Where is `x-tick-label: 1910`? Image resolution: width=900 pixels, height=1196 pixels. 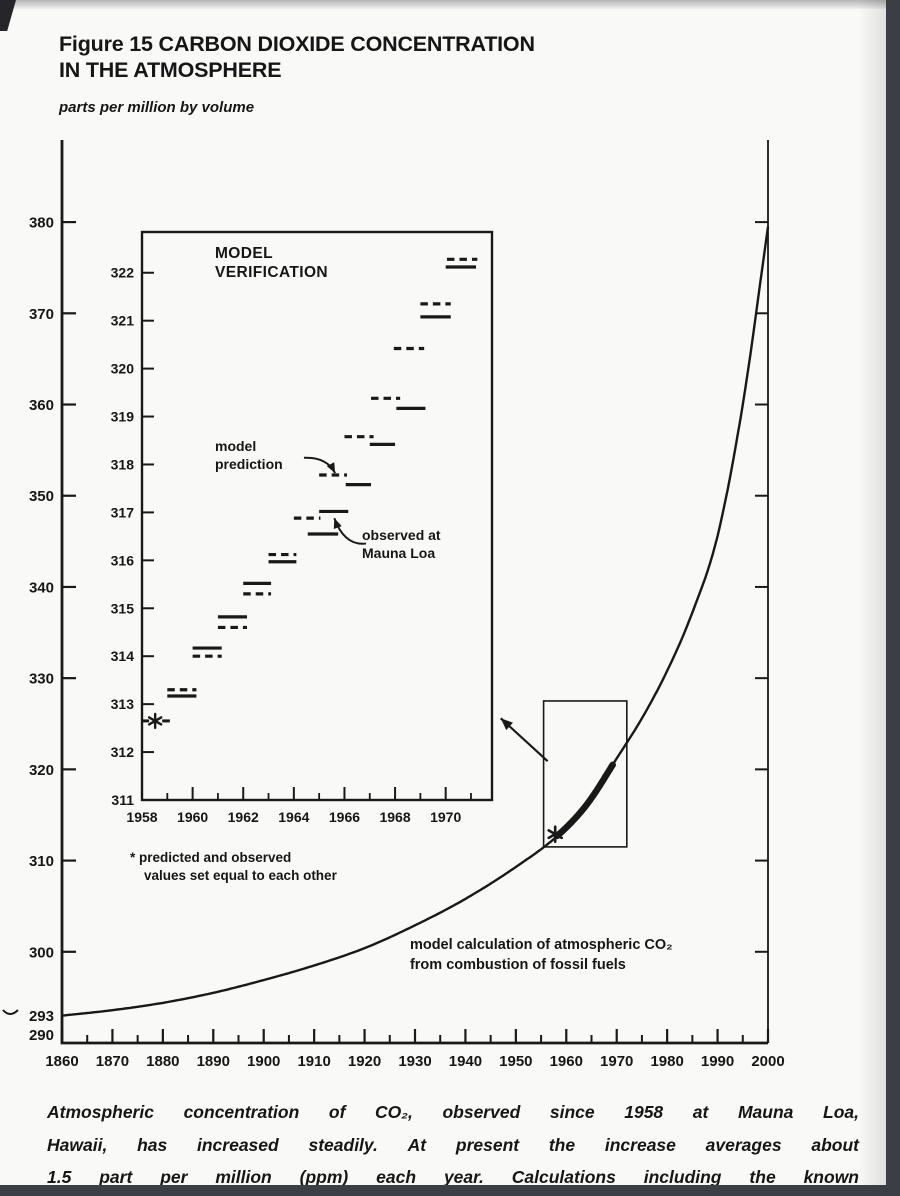 x-tick-label: 1910 is located at coordinates (313, 1061).